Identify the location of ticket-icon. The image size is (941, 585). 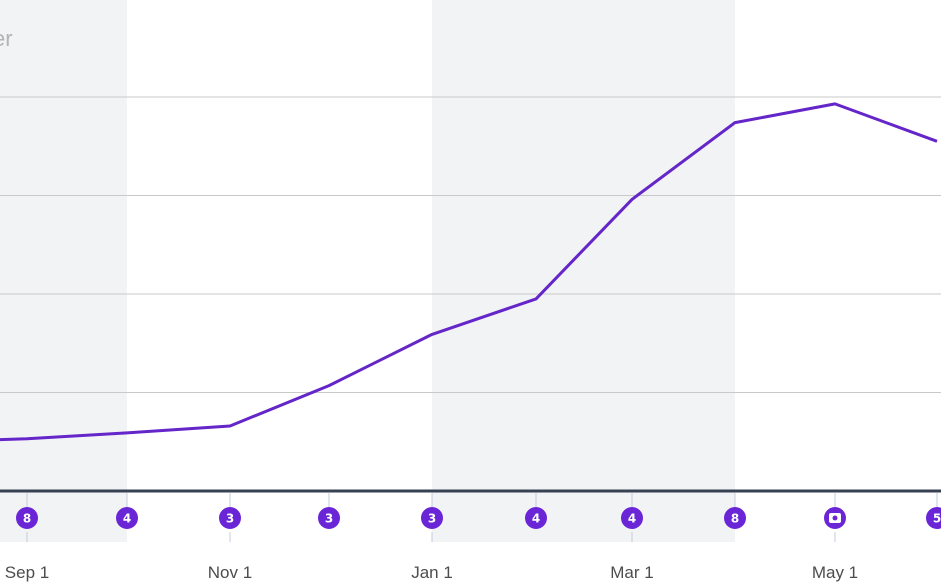
(835, 518).